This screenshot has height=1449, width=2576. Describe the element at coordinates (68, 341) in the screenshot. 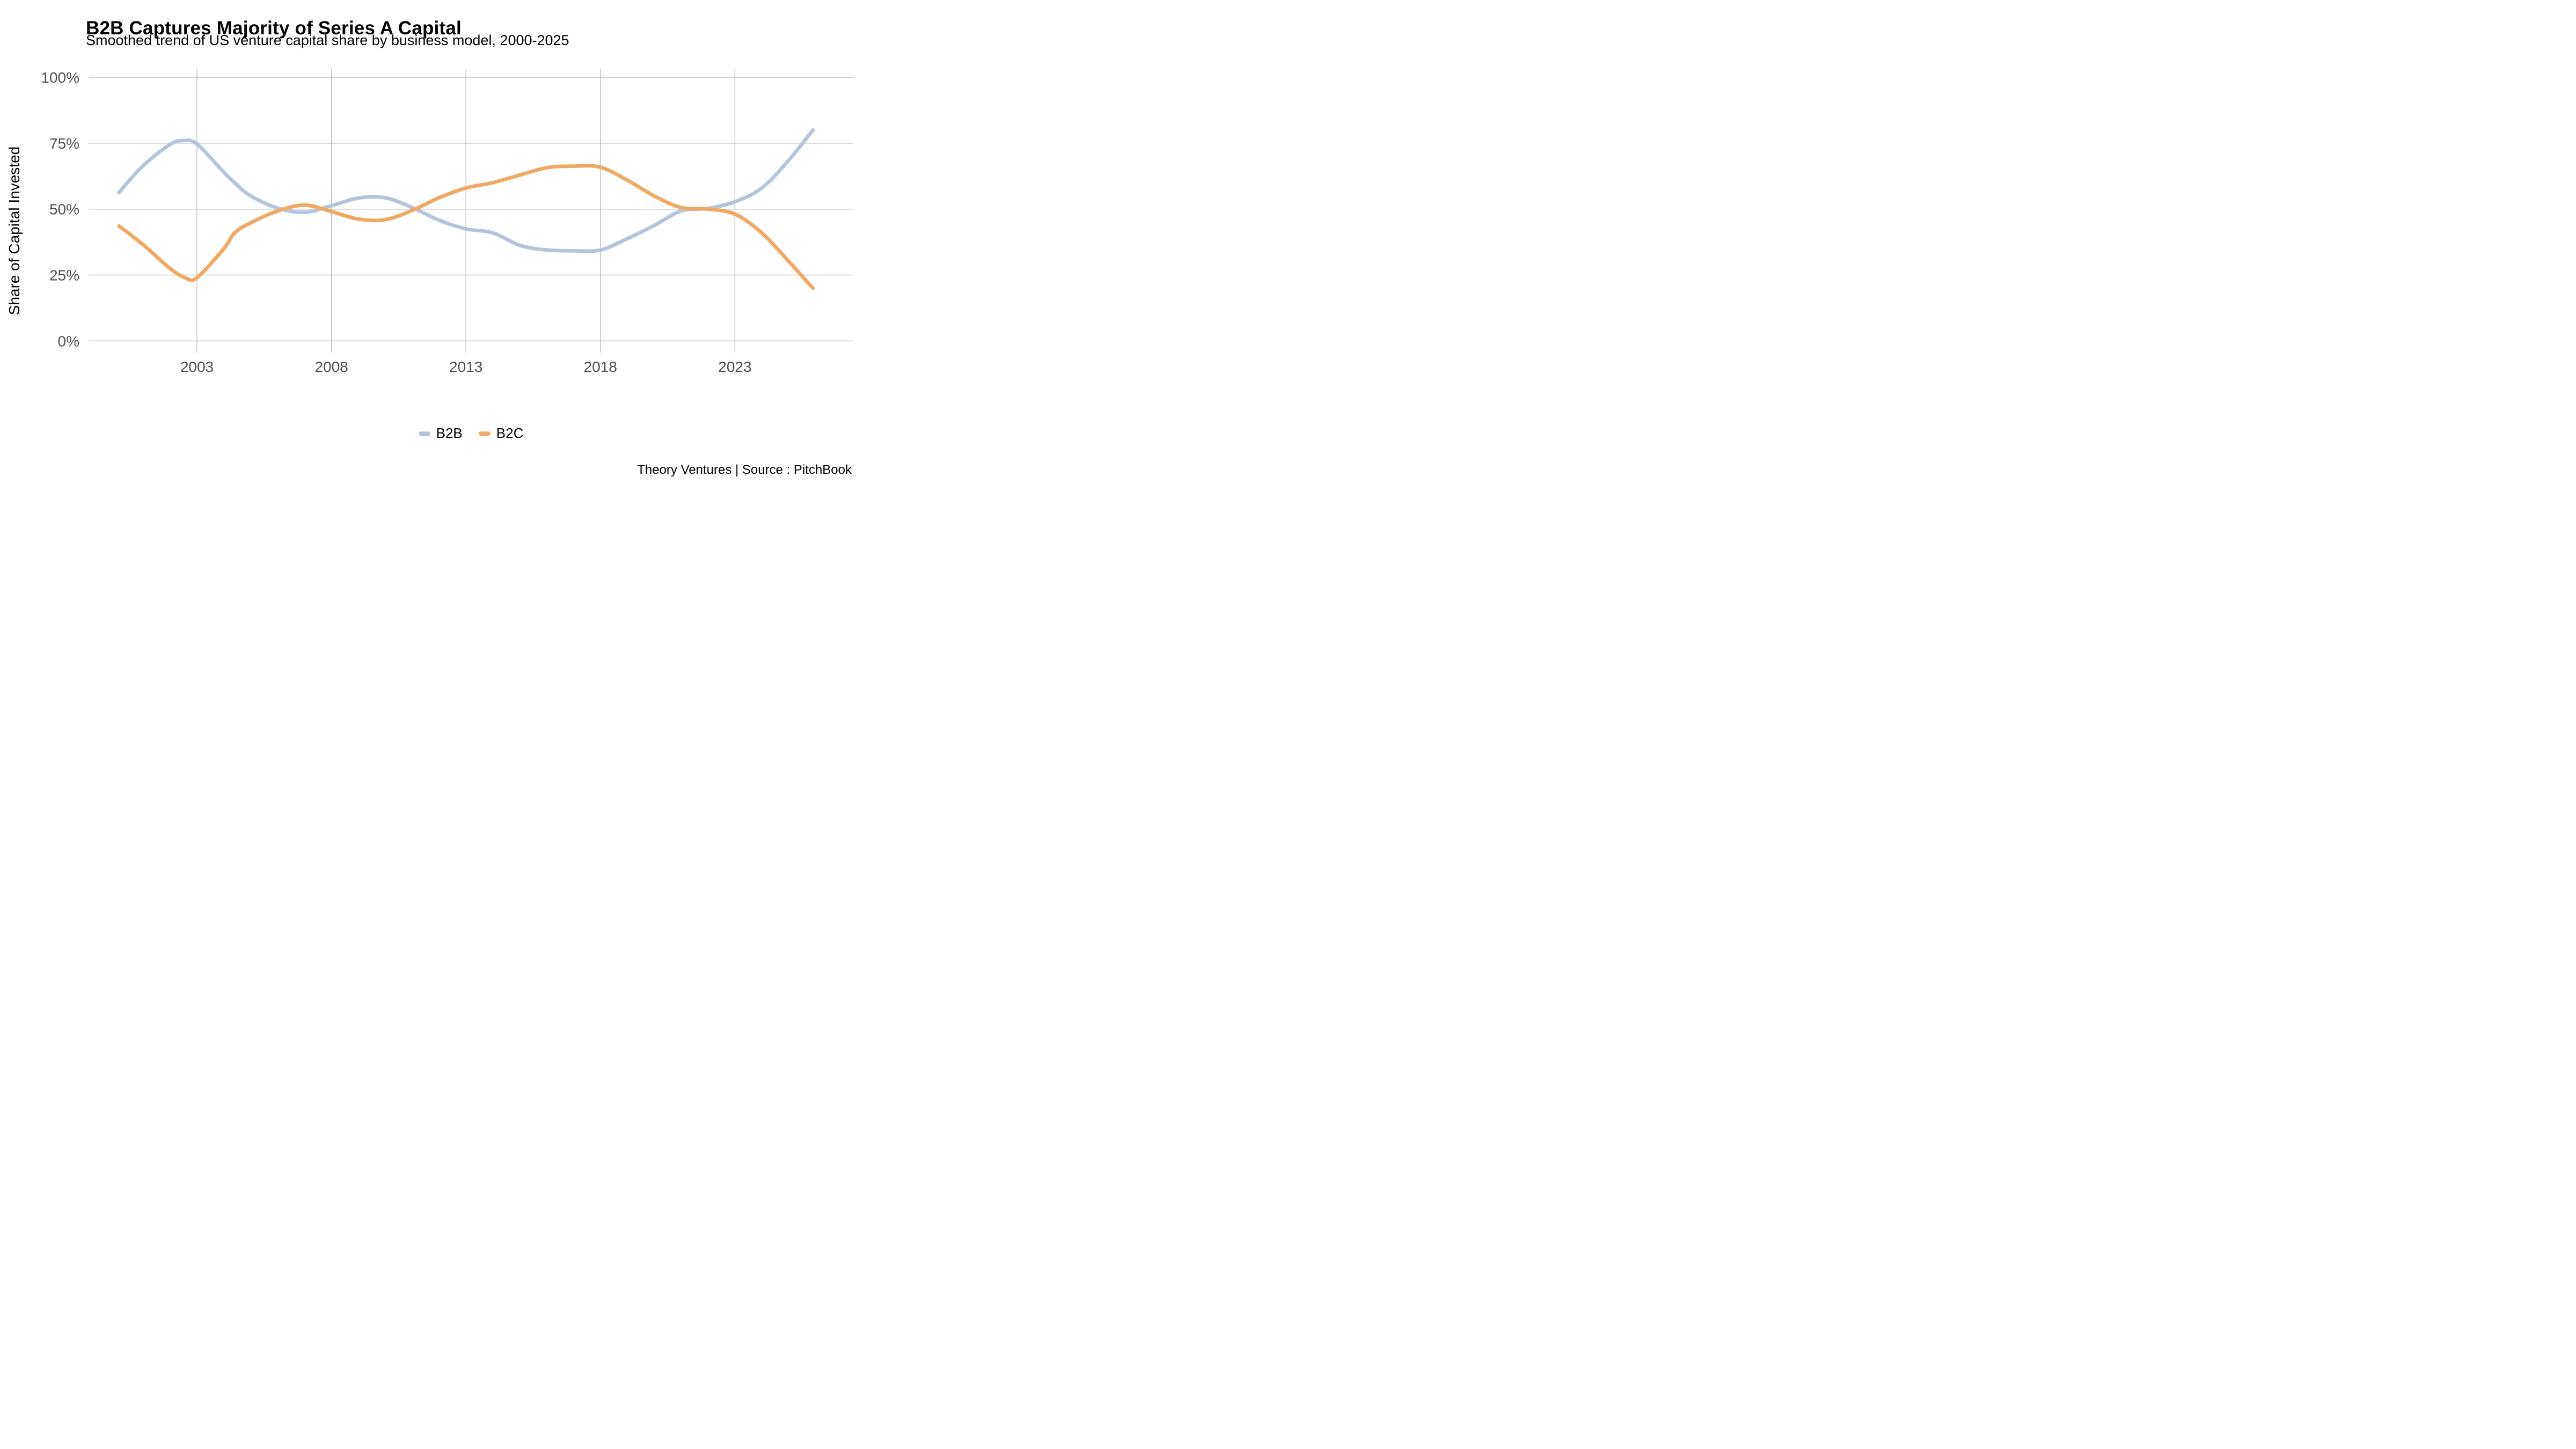

I see `y-tick-label-0: 0%` at that location.